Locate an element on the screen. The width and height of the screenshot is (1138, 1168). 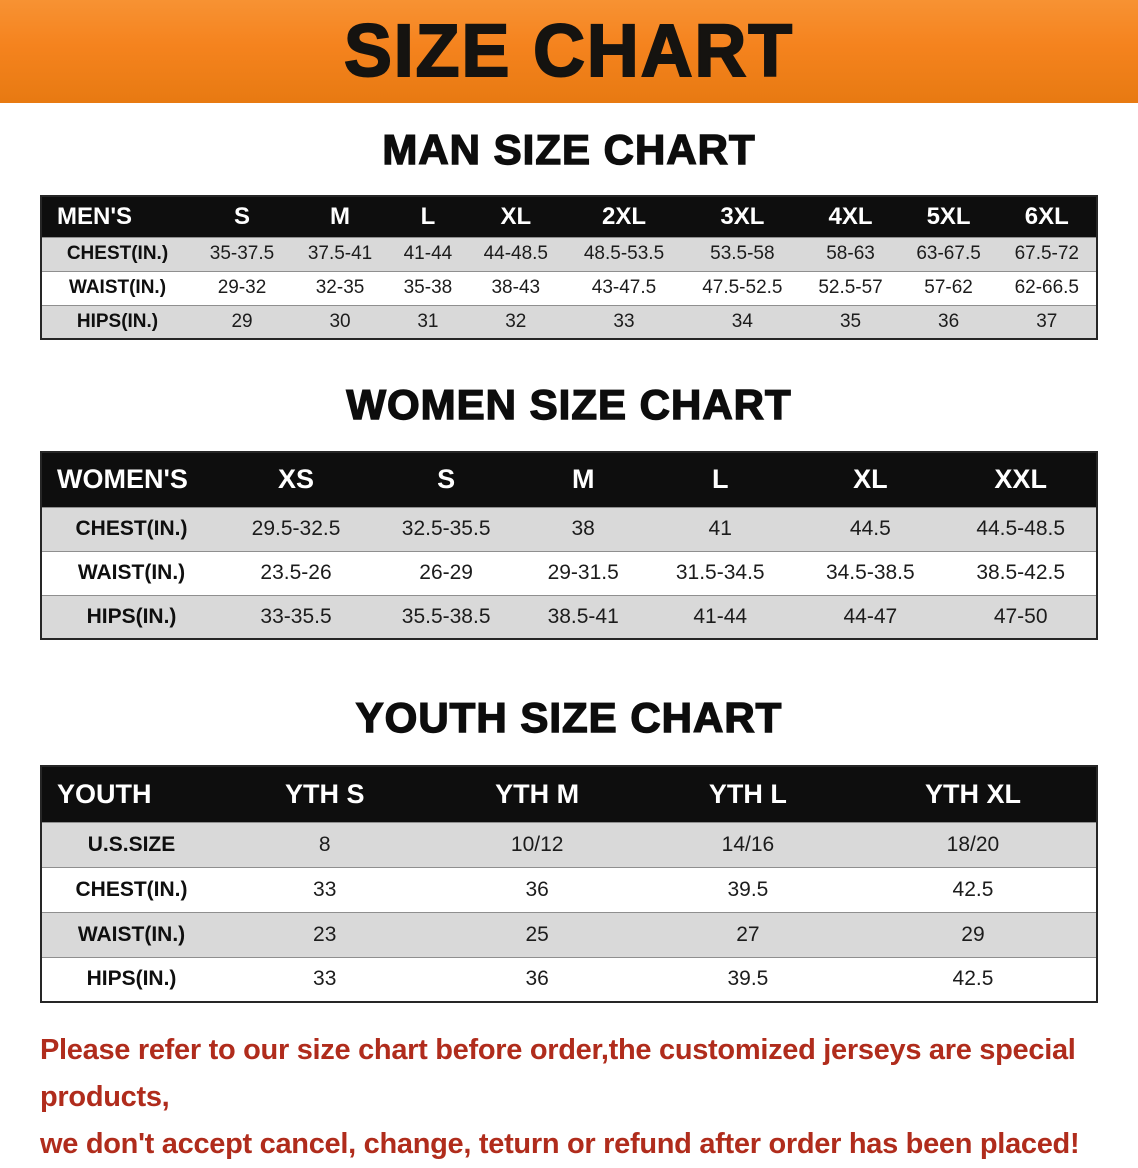
value-cell: 58-63 is located at coordinates (850, 253).